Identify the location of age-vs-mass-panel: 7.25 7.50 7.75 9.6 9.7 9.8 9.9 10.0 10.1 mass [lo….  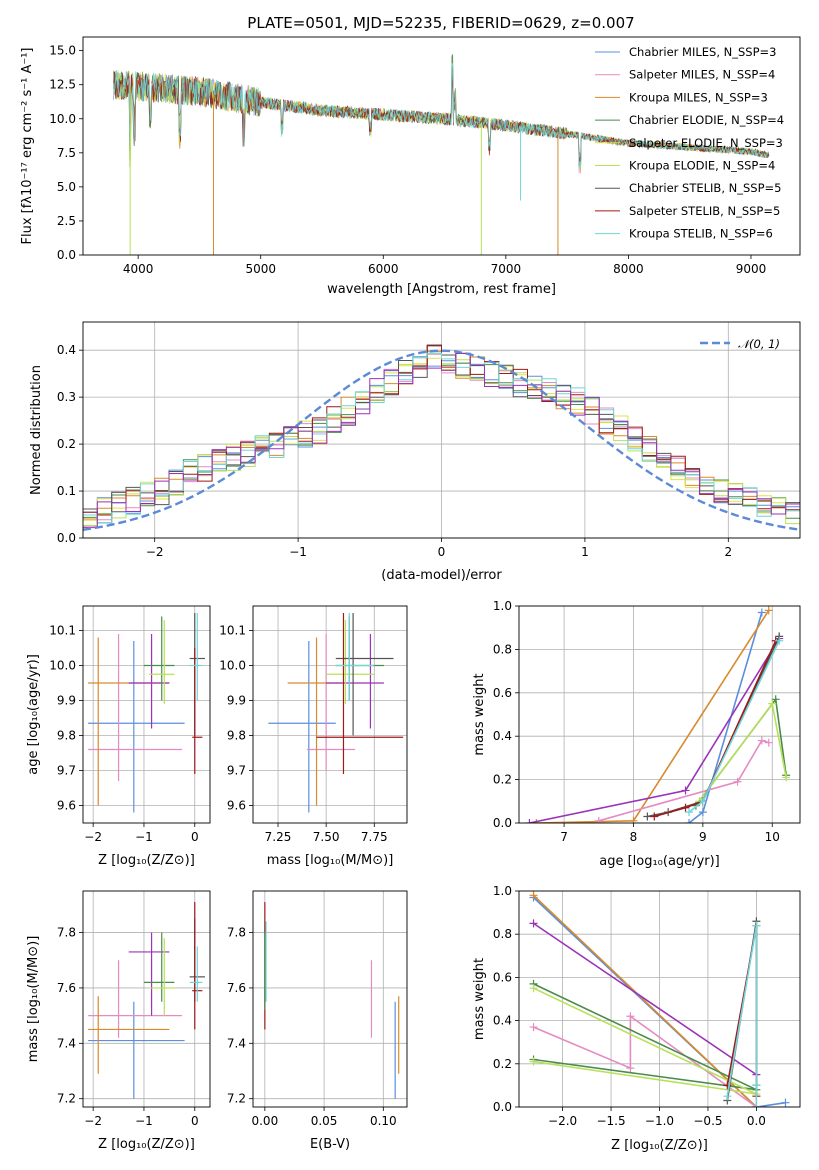
(313, 736).